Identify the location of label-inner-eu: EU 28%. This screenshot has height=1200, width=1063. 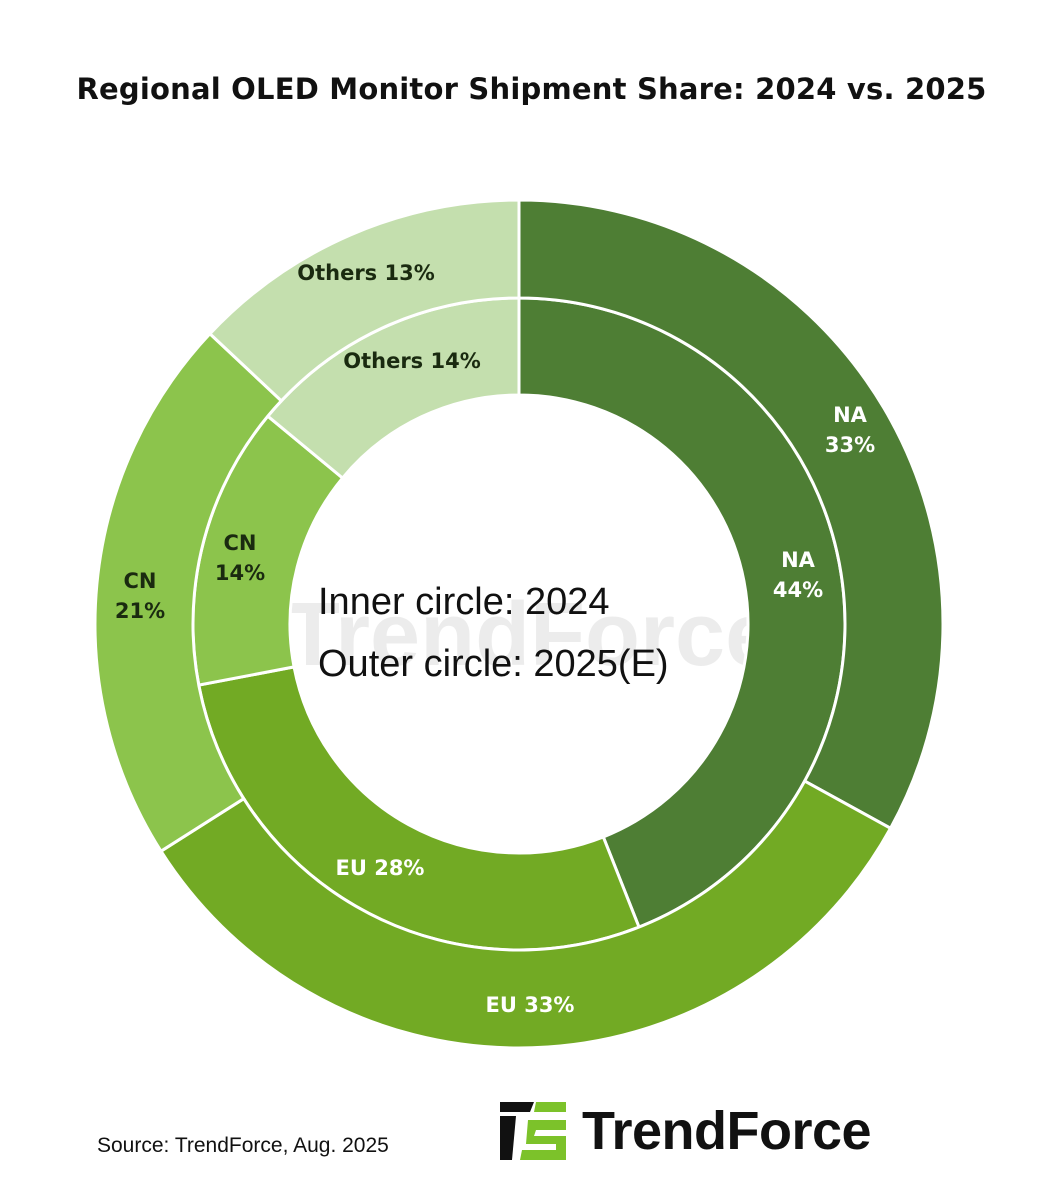
(380, 868).